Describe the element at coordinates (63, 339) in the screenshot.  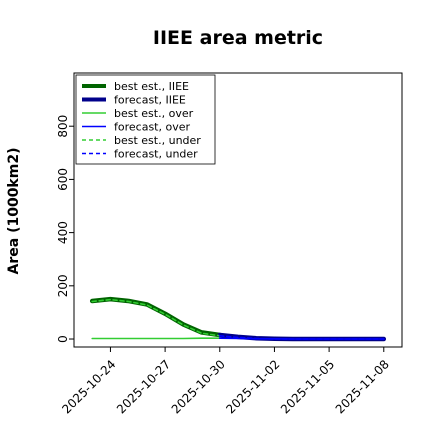
I see `y-tick-label: 0` at that location.